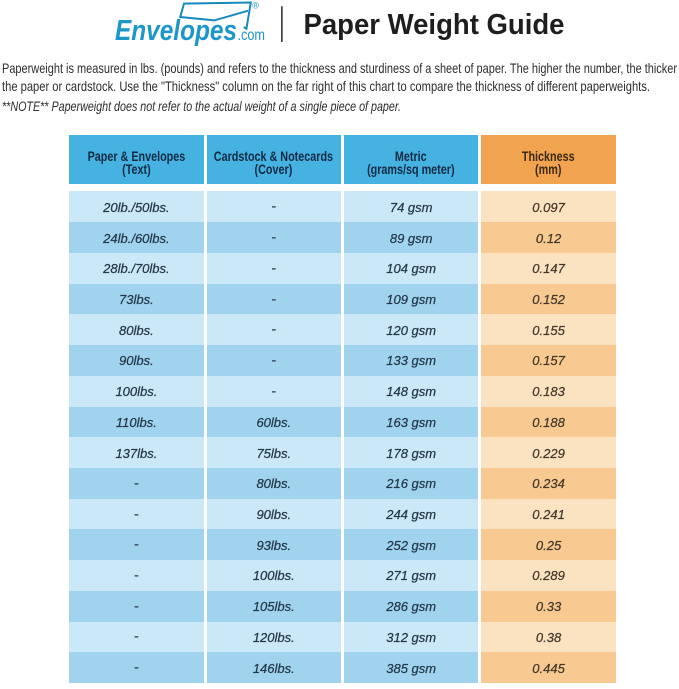 This screenshot has height=689, width=679. What do you see at coordinates (434, 25) in the screenshot?
I see `svg-text: Paper Weight Guide` at bounding box center [434, 25].